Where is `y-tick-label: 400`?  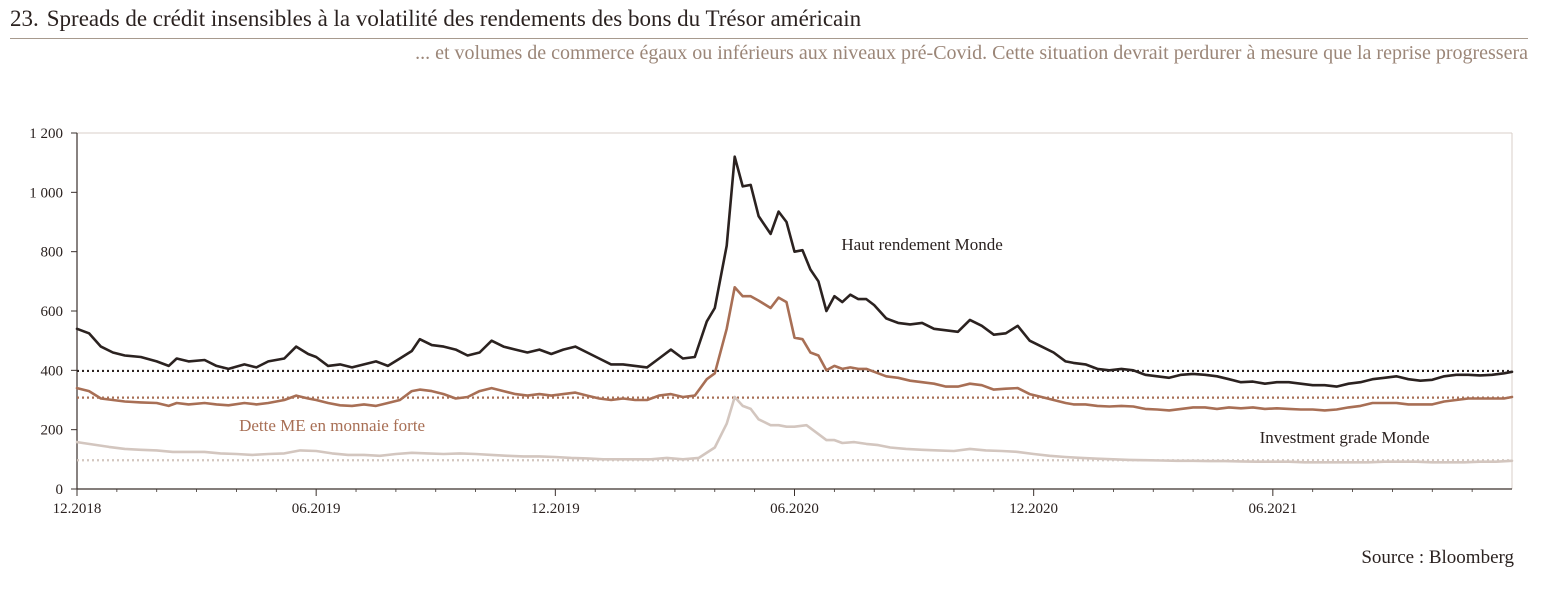 y-tick-label: 400 is located at coordinates (52, 371).